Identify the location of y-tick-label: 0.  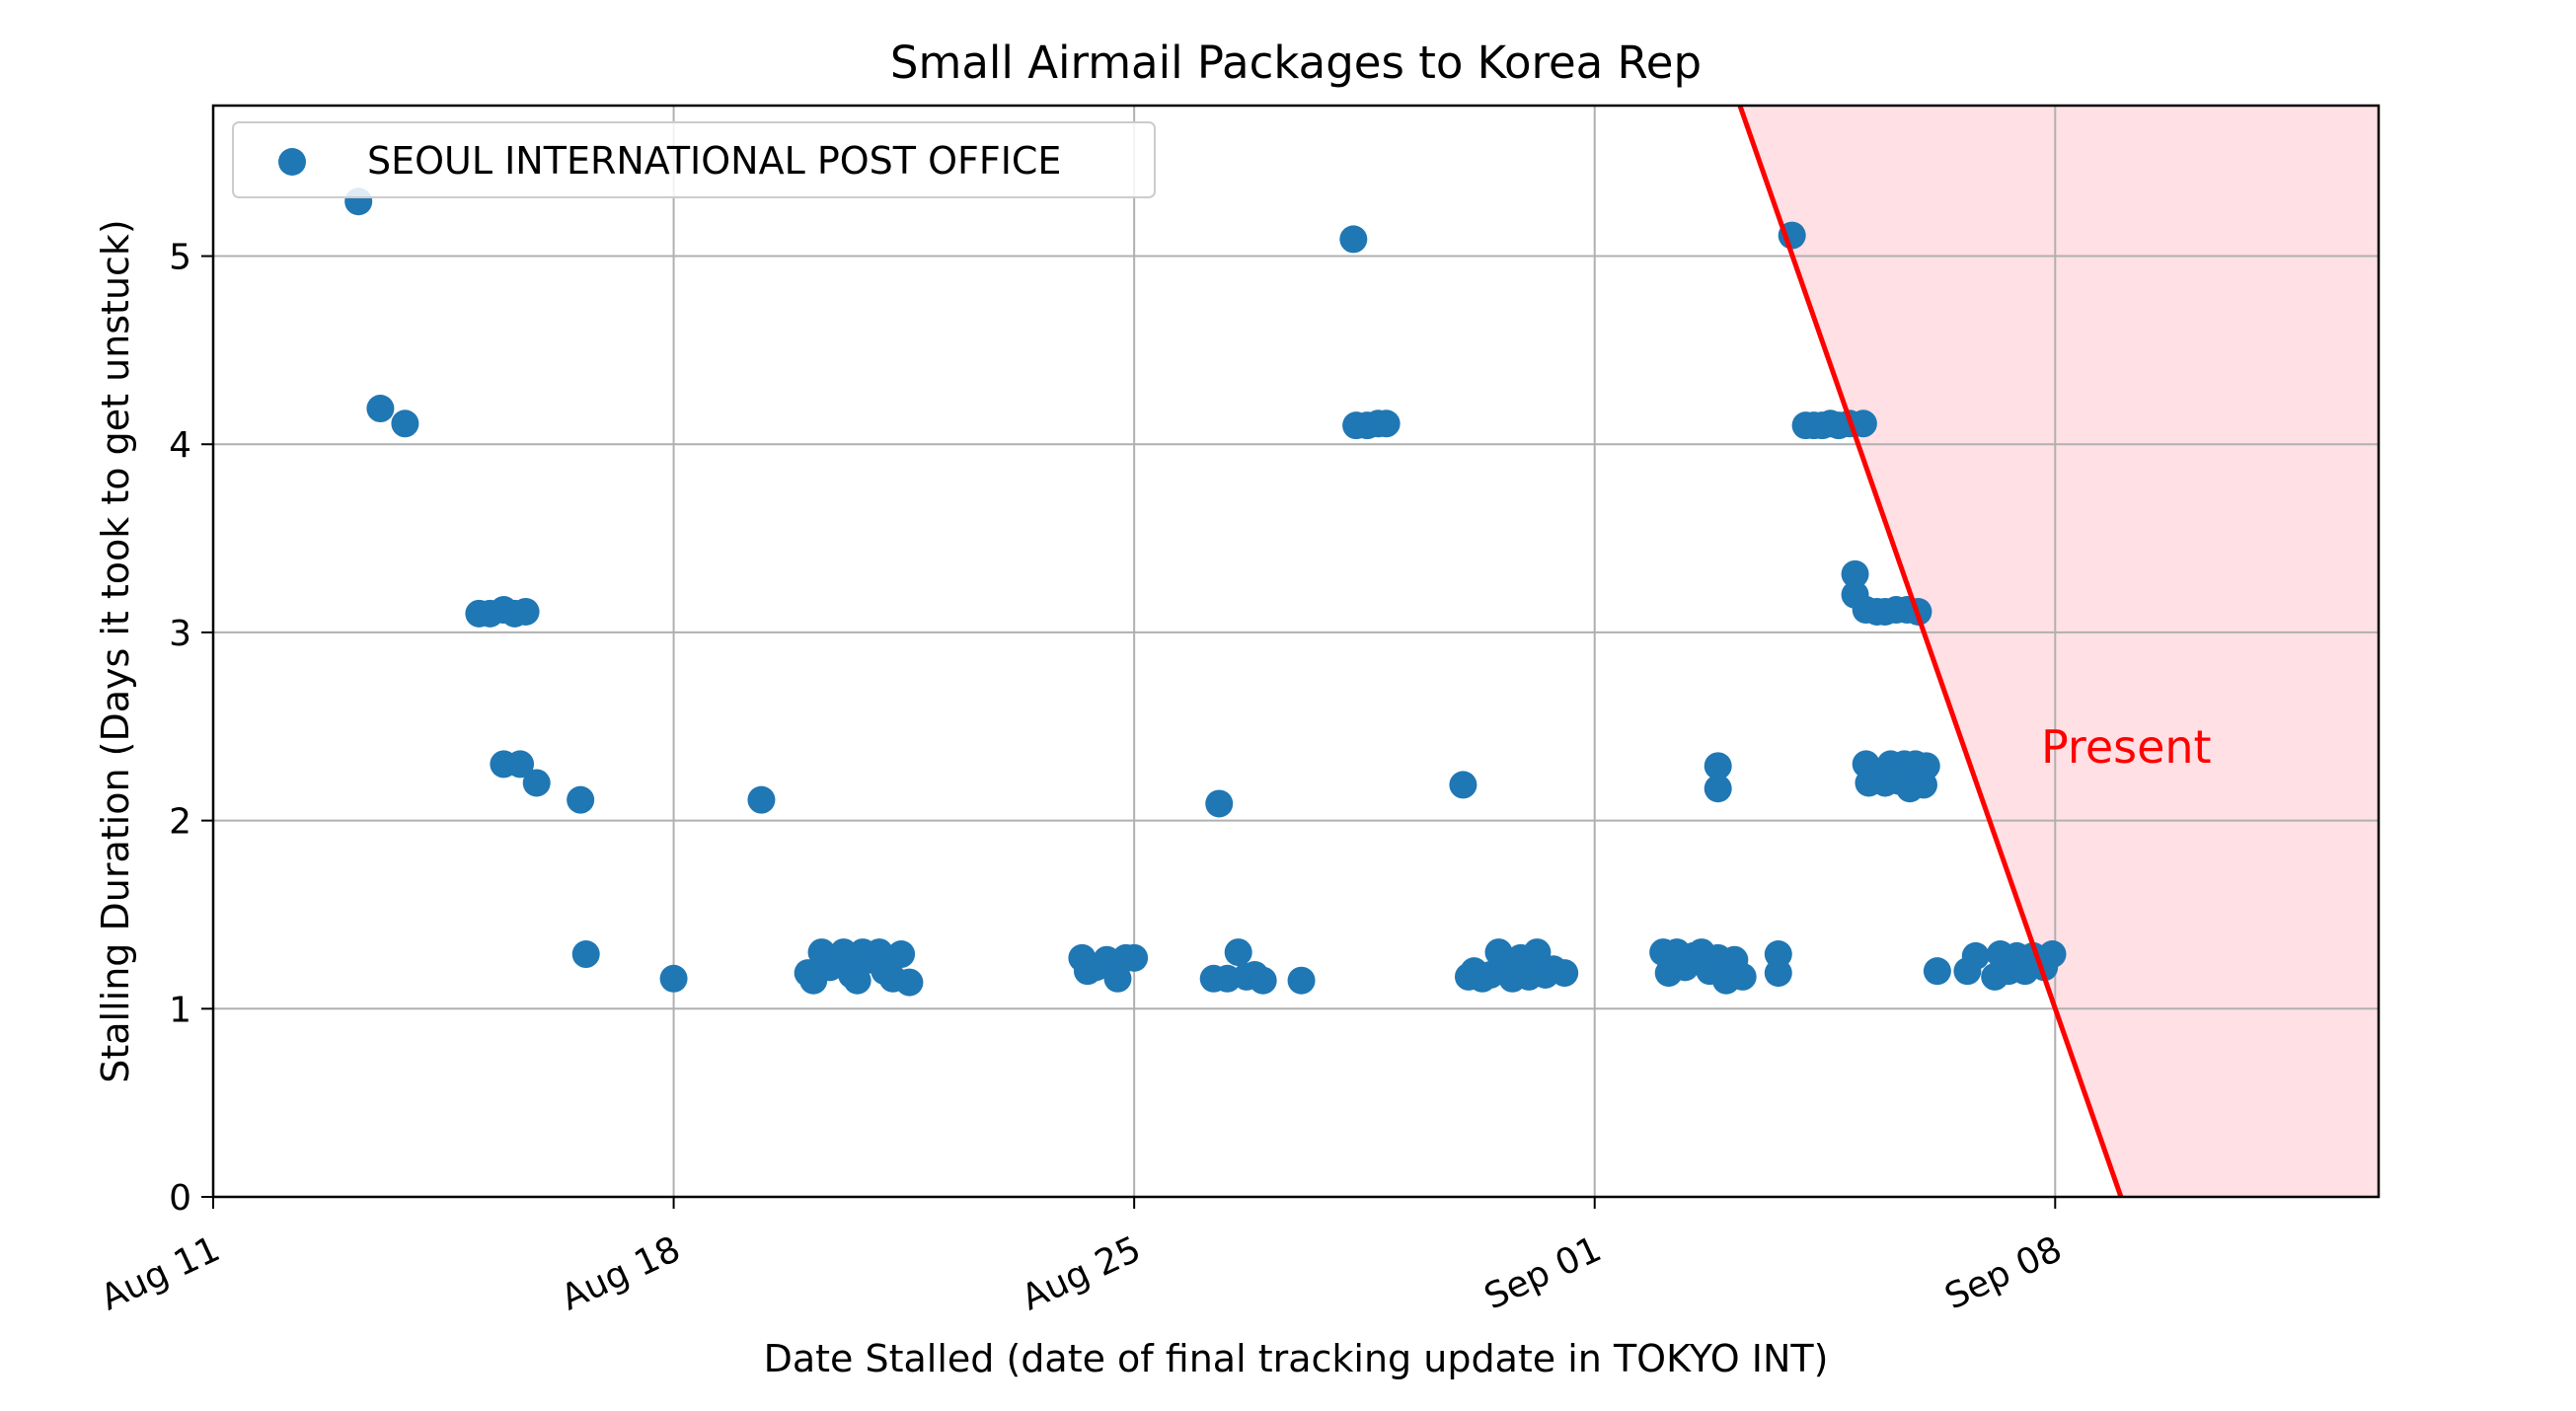
(180, 1198).